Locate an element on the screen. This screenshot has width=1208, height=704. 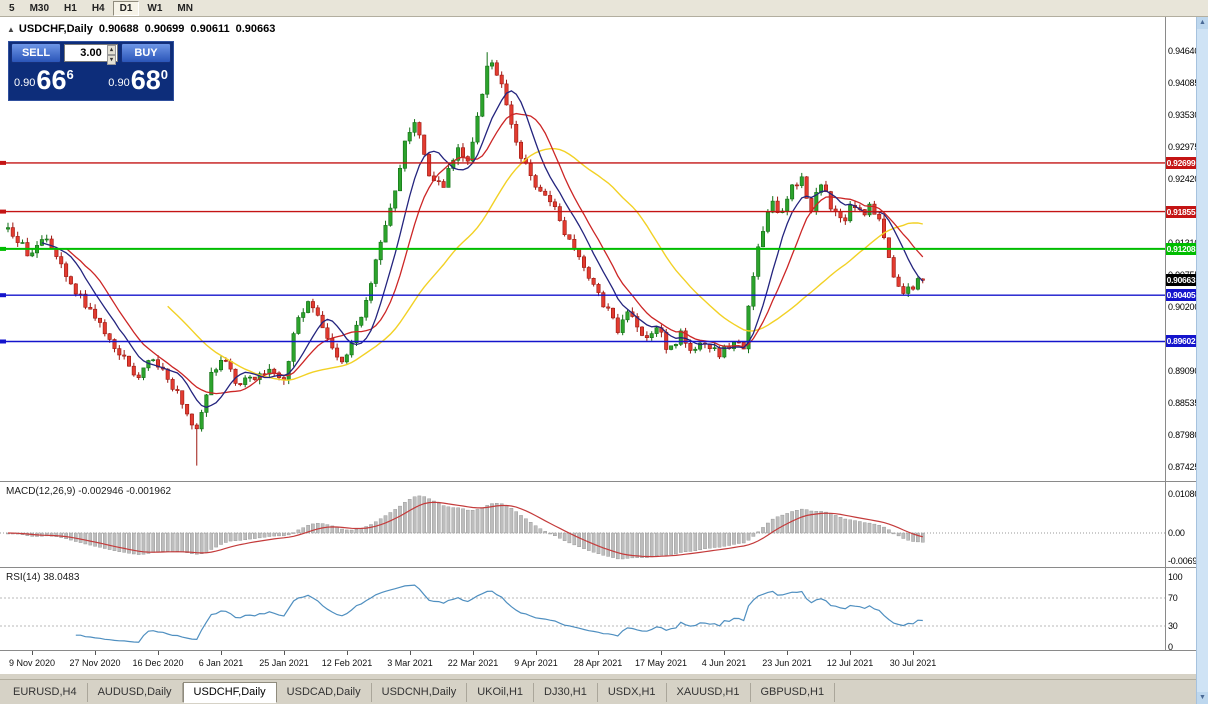
price-axis-label: 0.94085 is located at coordinates (1184, 83).